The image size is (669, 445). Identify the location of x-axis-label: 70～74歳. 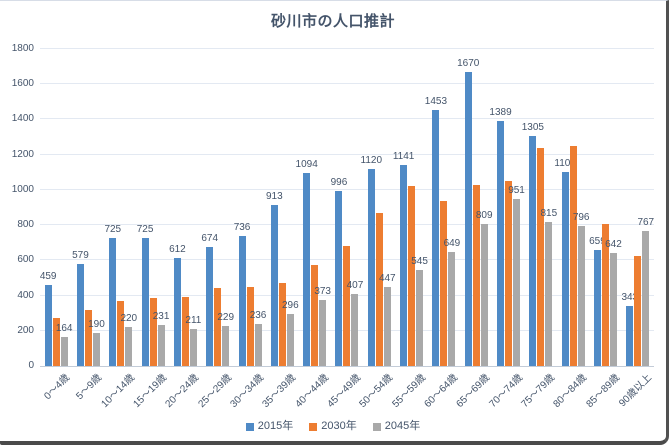
(505, 391).